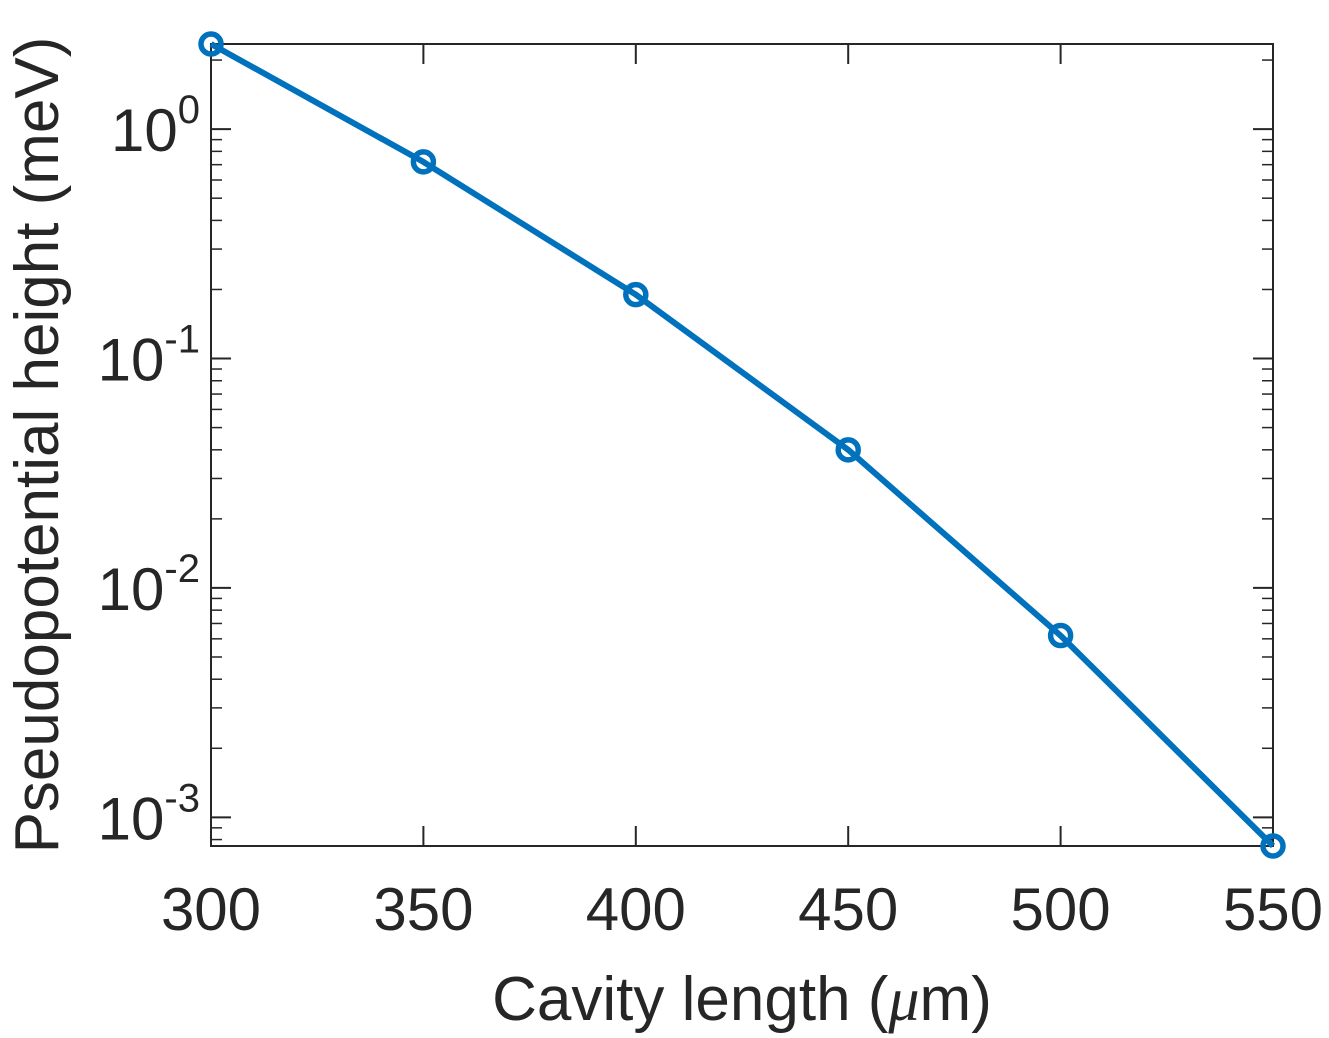 The image size is (1329, 1038). I want to click on x-tick-label: 550, so click(1273, 909).